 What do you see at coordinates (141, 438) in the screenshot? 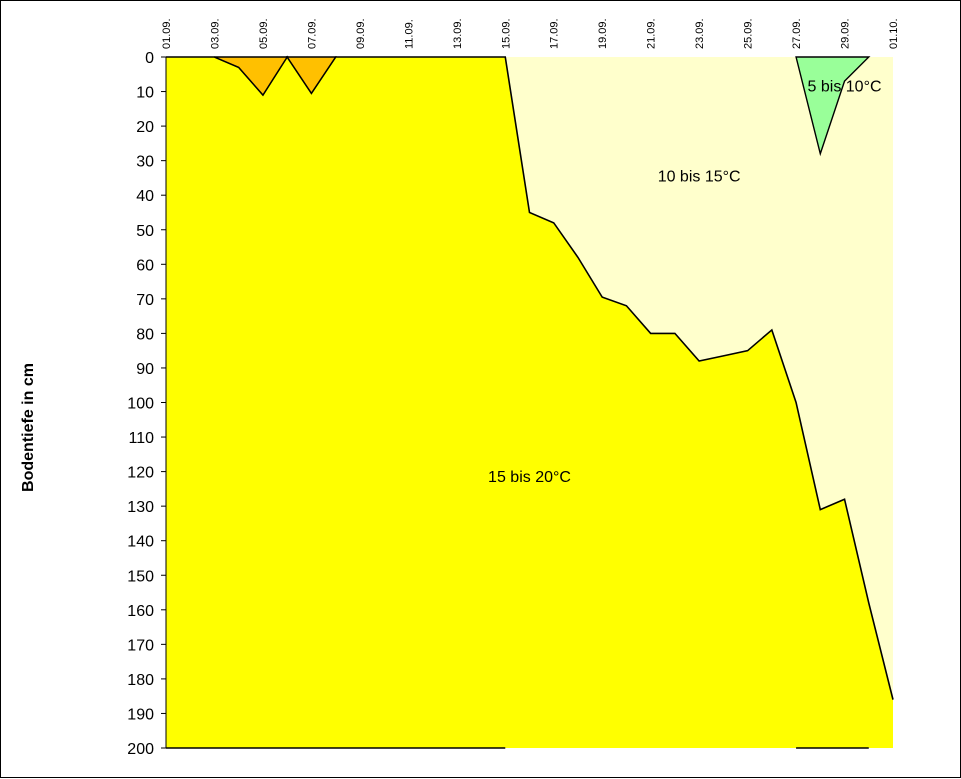
I see `y-tick-label: 110` at bounding box center [141, 438].